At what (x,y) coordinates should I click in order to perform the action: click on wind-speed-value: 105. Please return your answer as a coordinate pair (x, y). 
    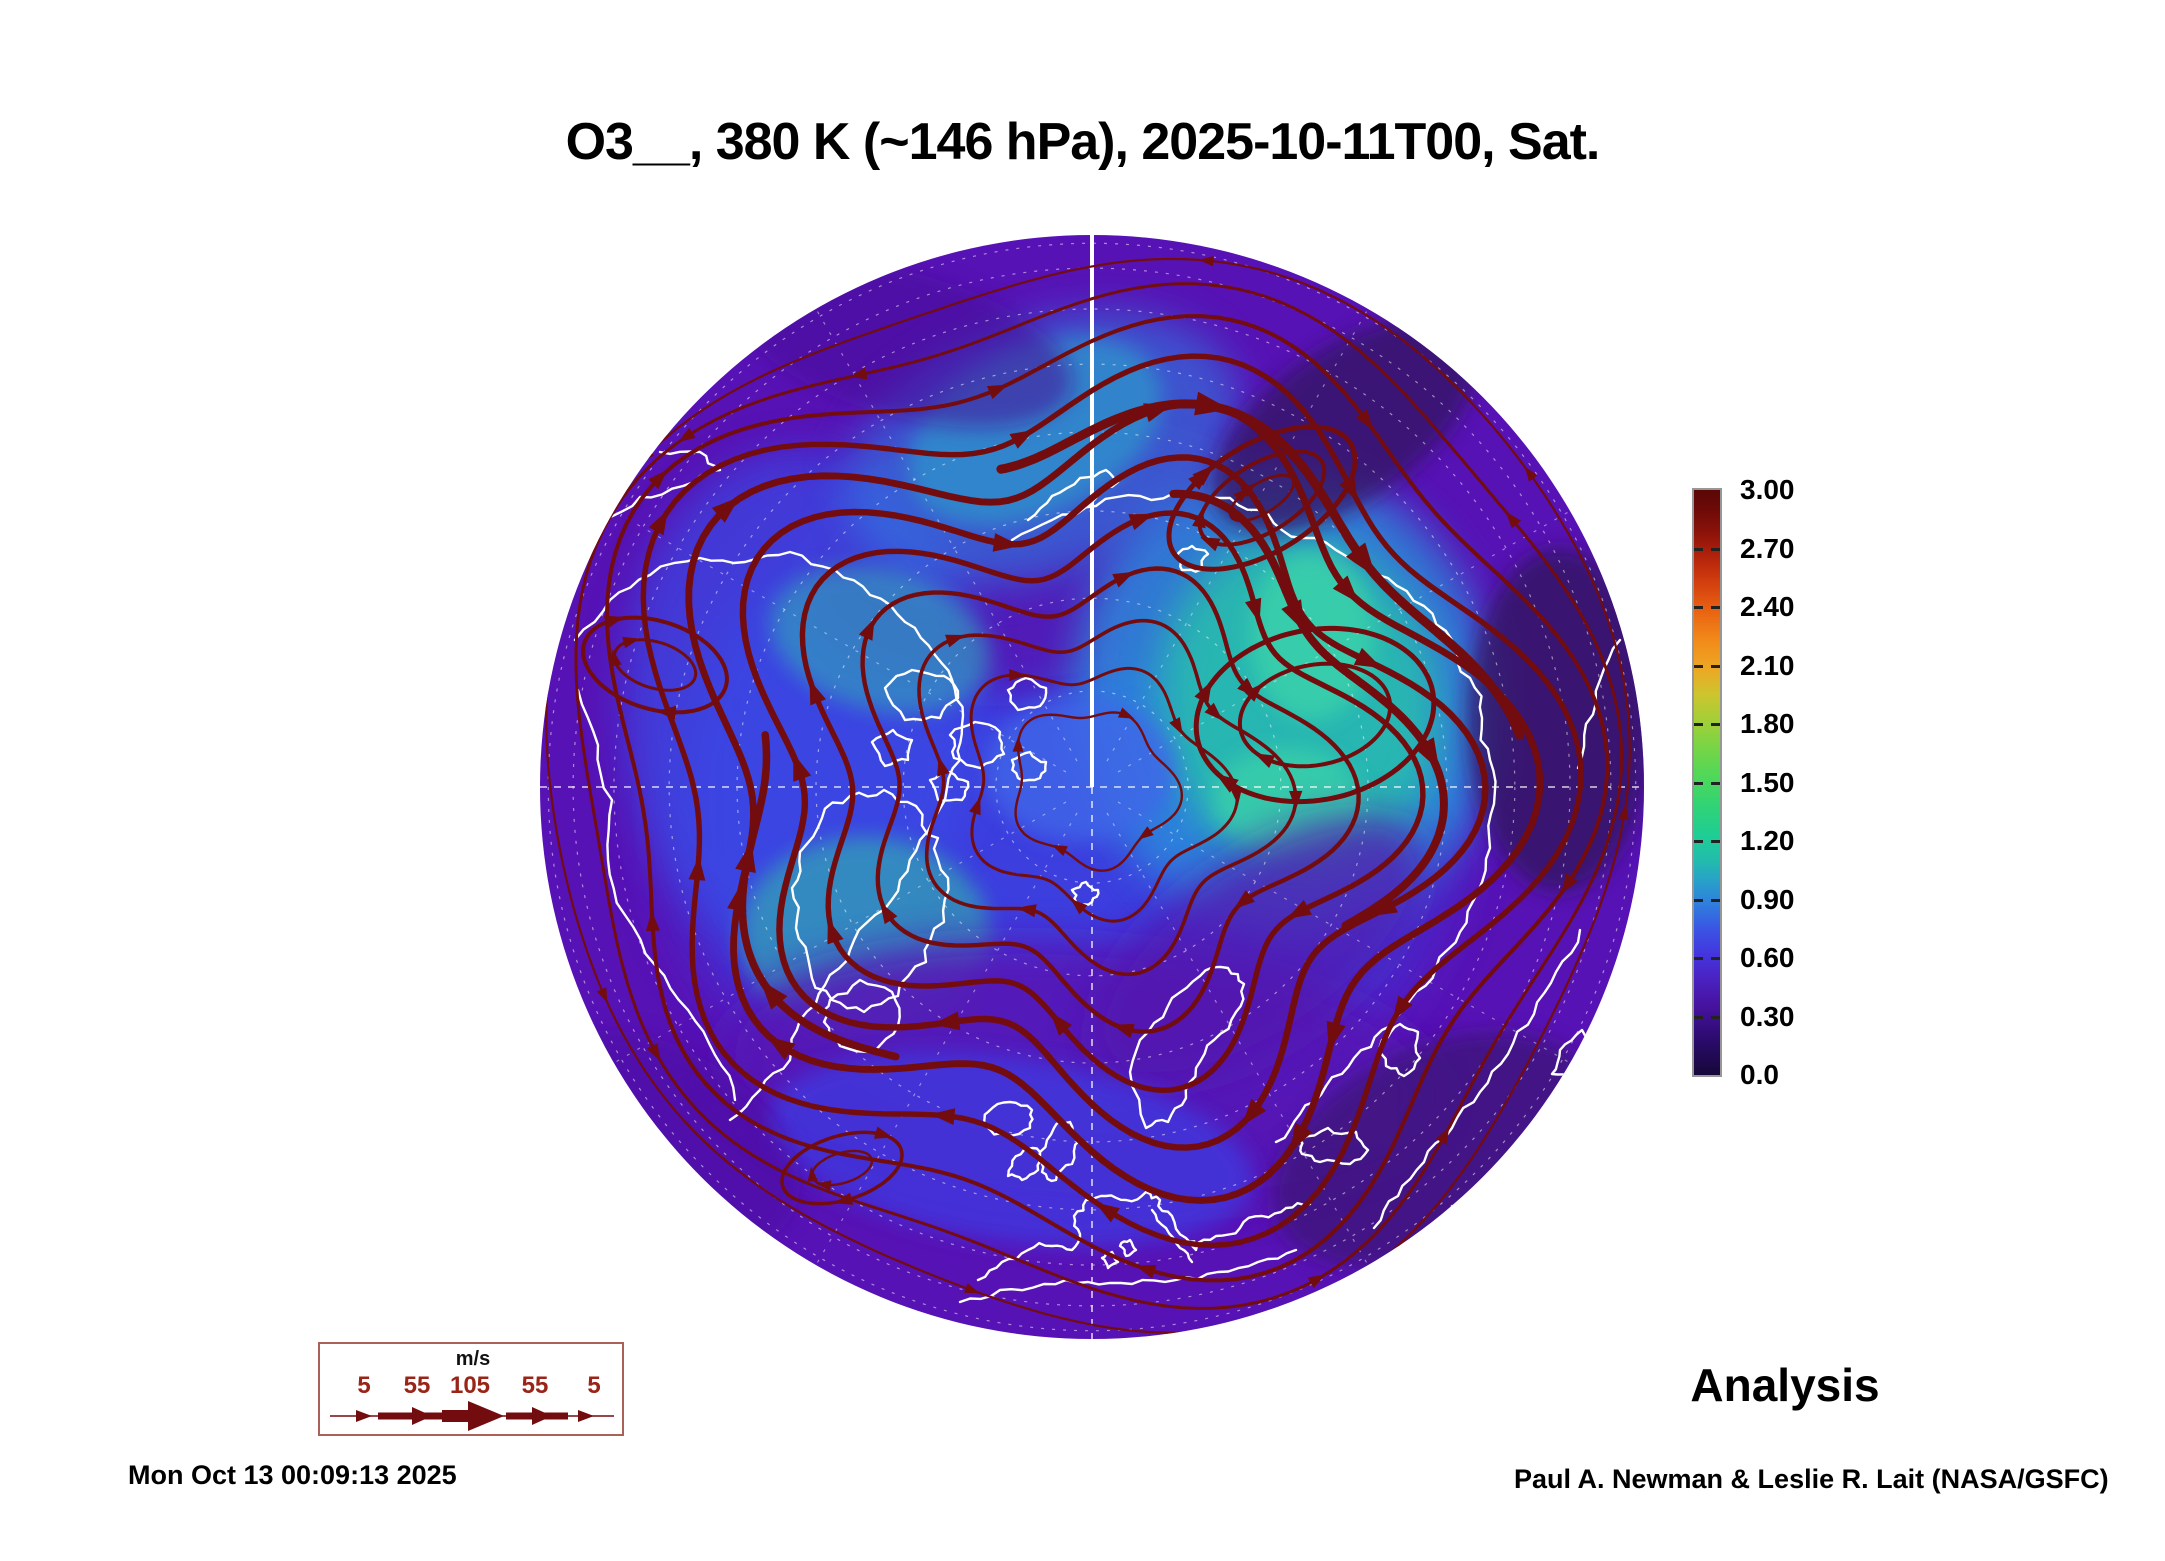
    Looking at the image, I should click on (470, 1385).